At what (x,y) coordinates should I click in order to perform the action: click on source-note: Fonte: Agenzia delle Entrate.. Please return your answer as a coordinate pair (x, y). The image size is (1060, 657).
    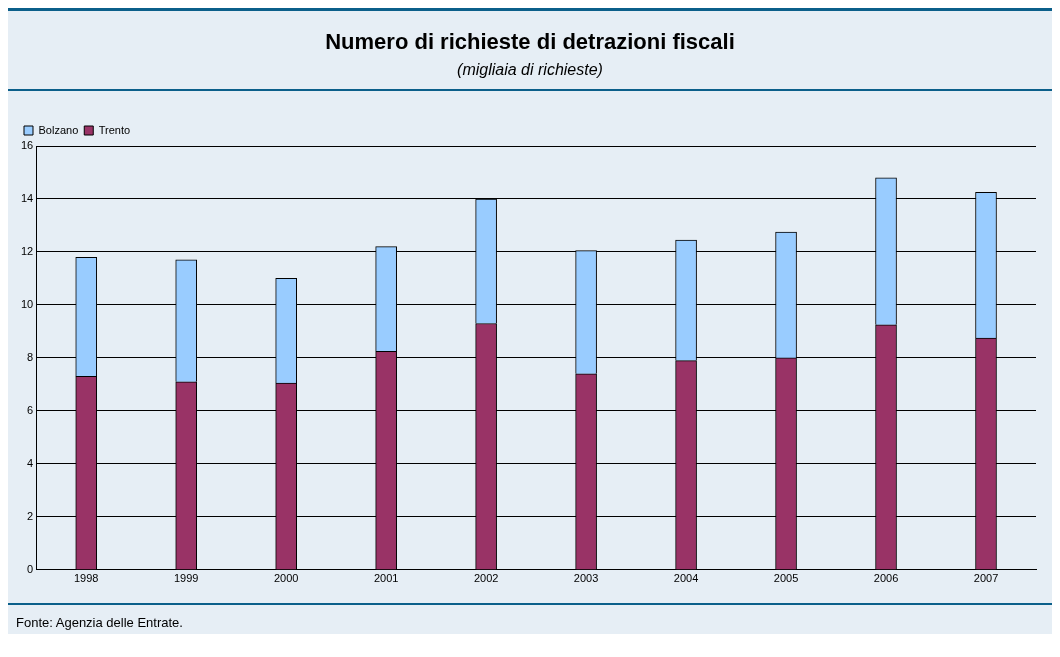
    Looking at the image, I should click on (99, 623).